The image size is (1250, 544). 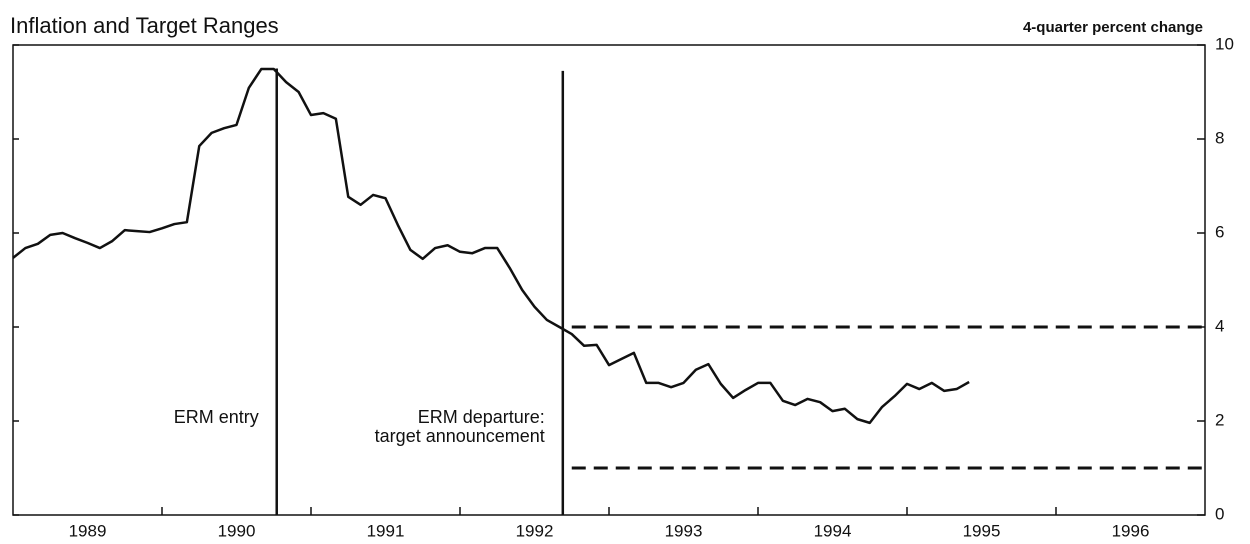 What do you see at coordinates (1131, 530) in the screenshot?
I see `x-tick-label: 1996` at bounding box center [1131, 530].